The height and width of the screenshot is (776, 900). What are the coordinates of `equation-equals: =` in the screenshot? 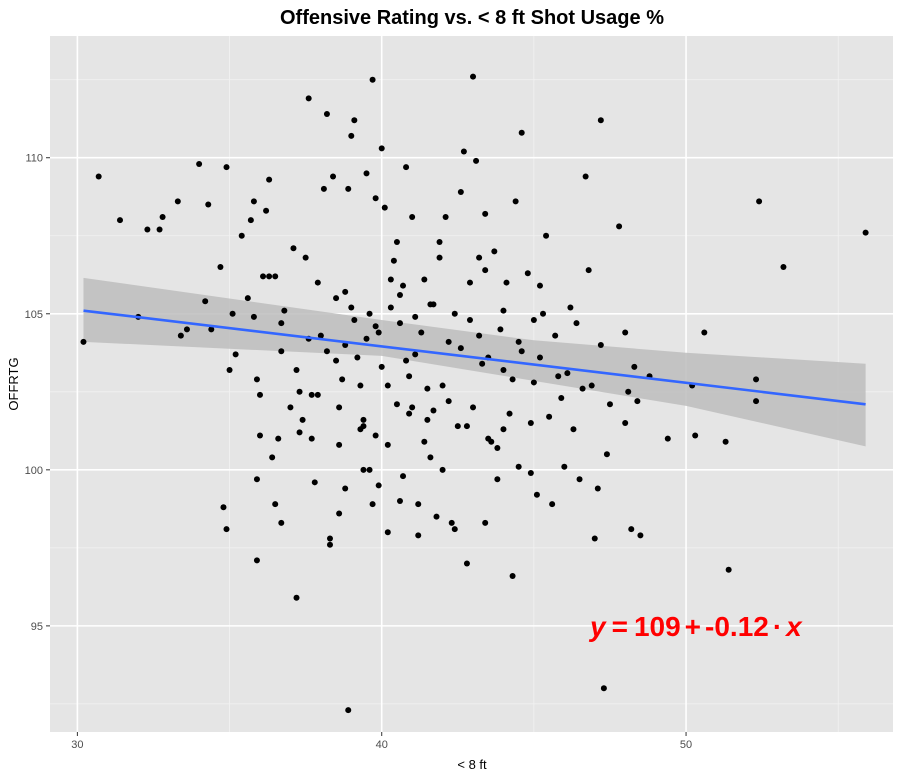 It's located at (620, 626).